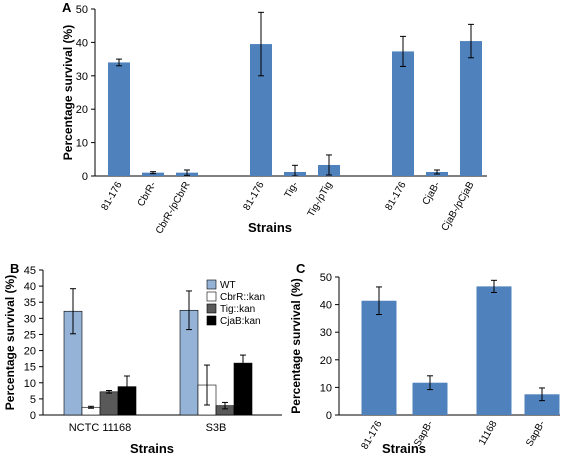 The width and height of the screenshot is (567, 461). What do you see at coordinates (404, 448) in the screenshot?
I see `panel-c-x-axis-label: Strains` at bounding box center [404, 448].